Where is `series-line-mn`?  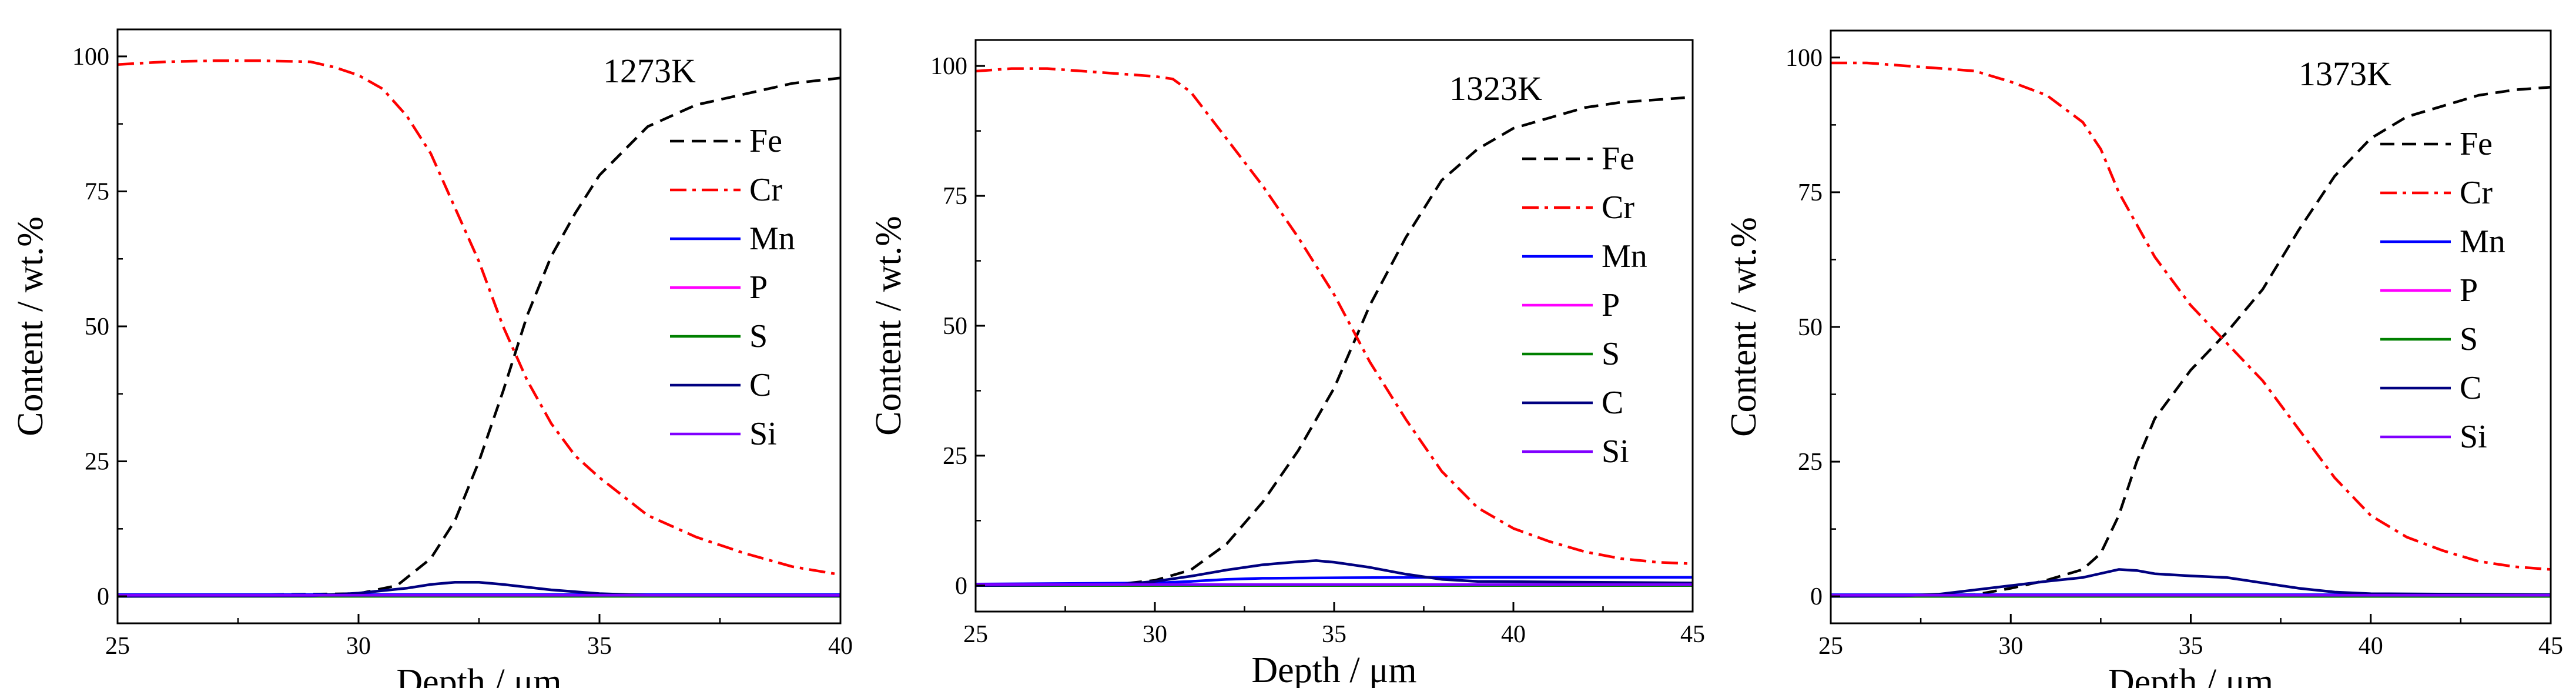 series-line-mn is located at coordinates (1334, 581).